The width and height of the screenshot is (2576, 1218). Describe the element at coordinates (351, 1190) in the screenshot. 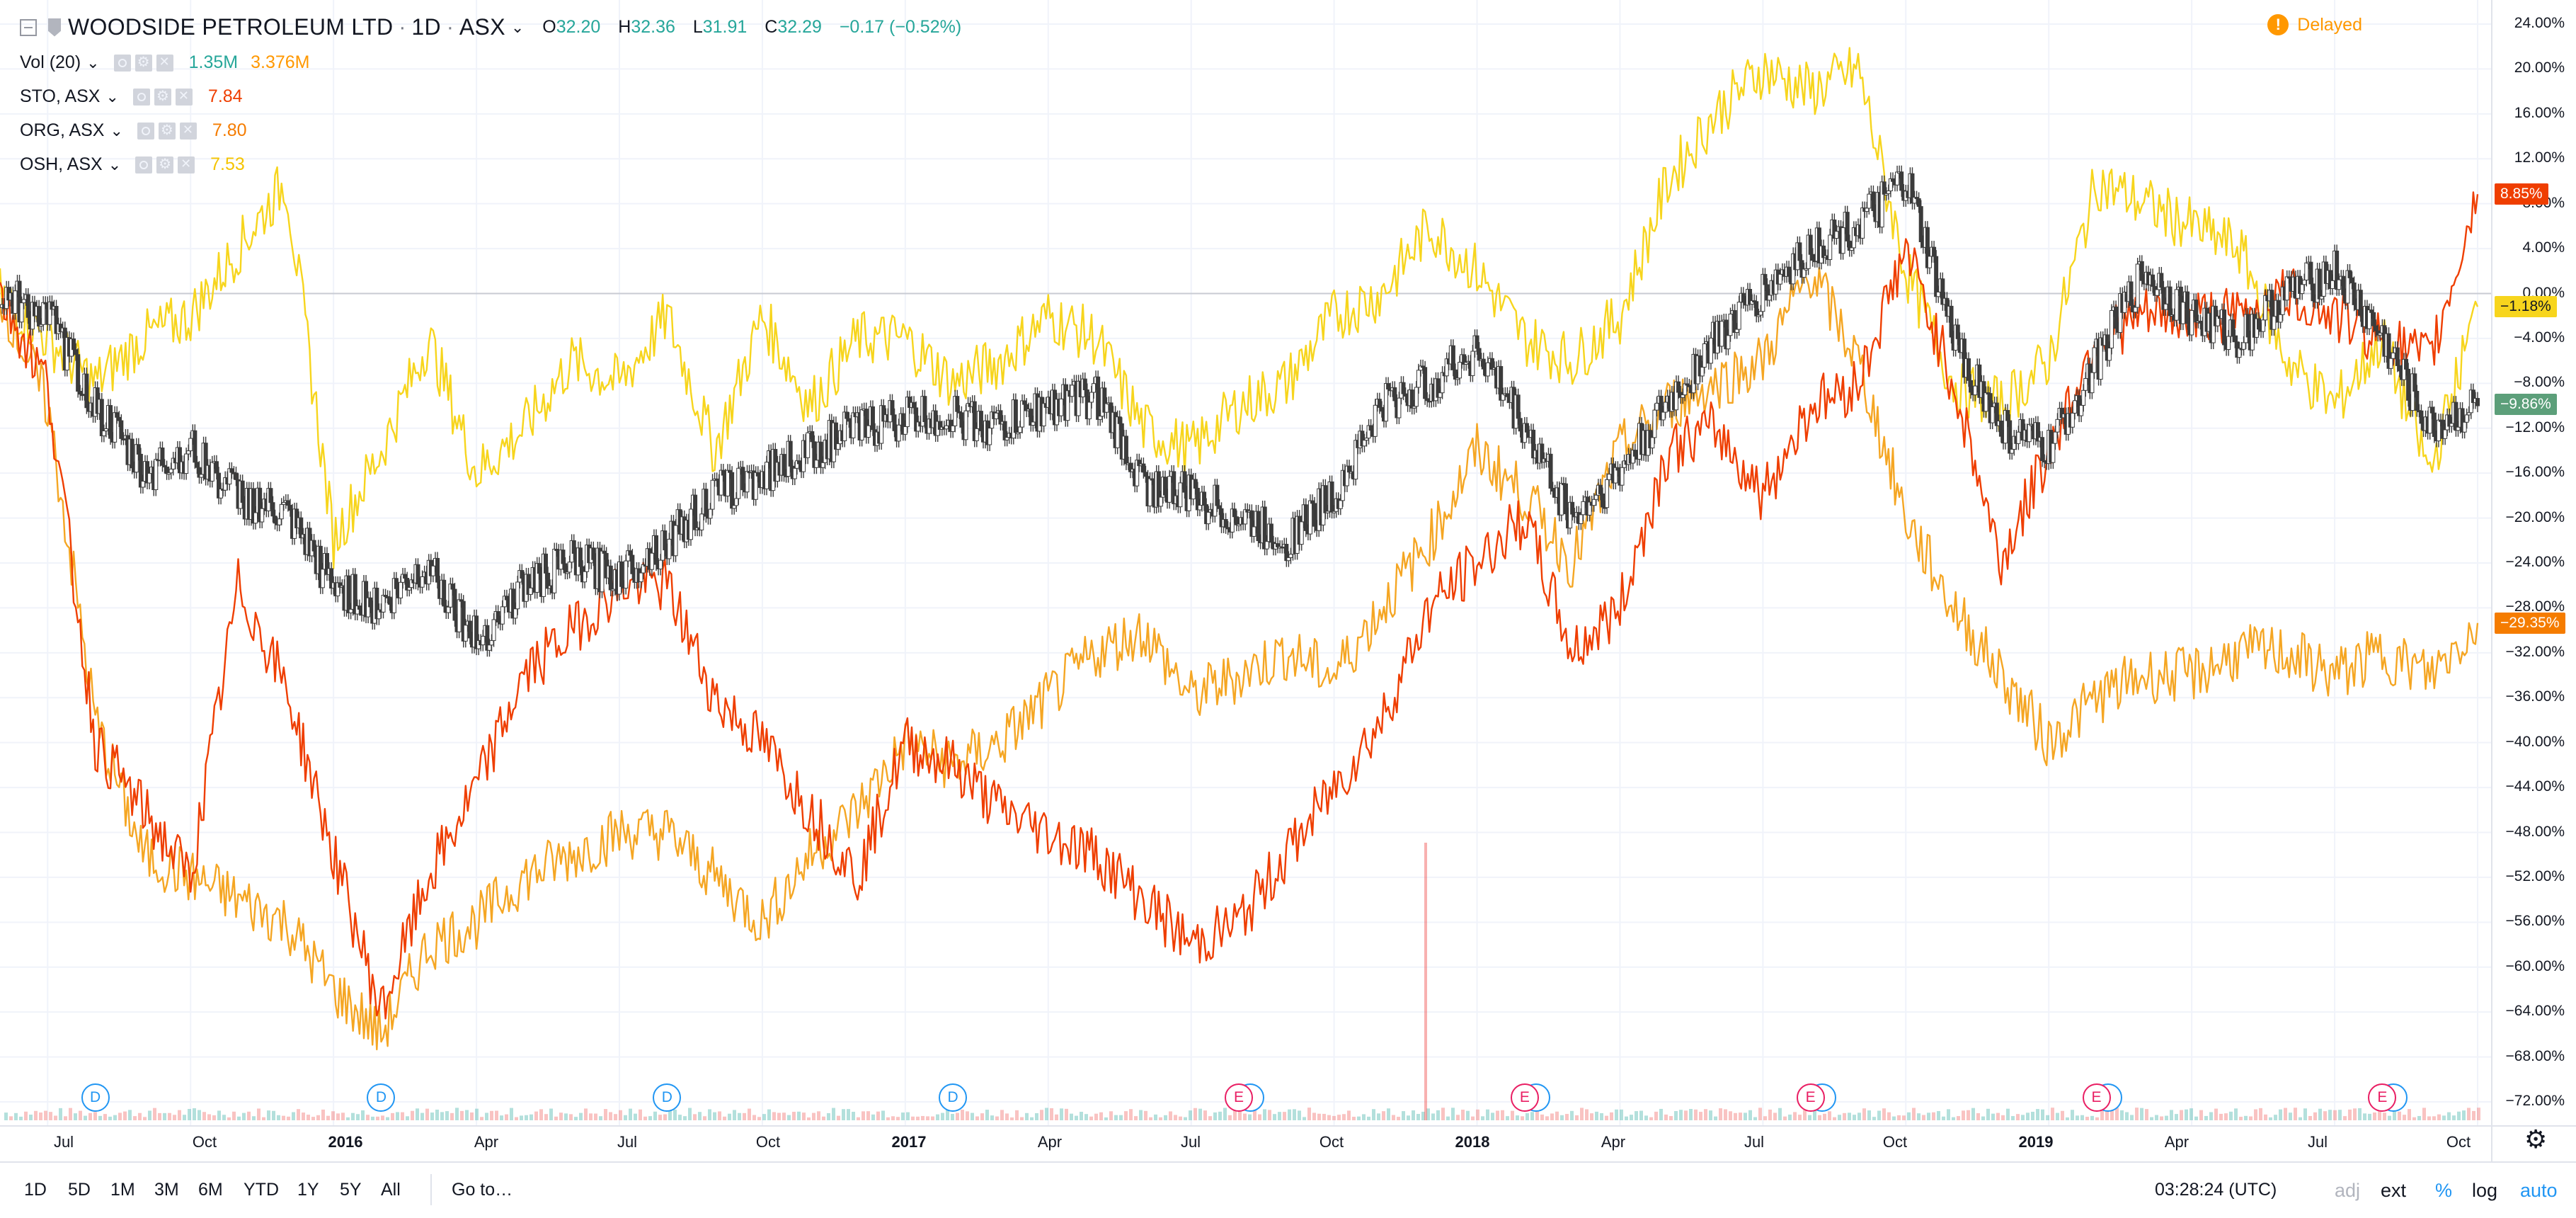

I see `range-button-5y: 5Y` at that location.